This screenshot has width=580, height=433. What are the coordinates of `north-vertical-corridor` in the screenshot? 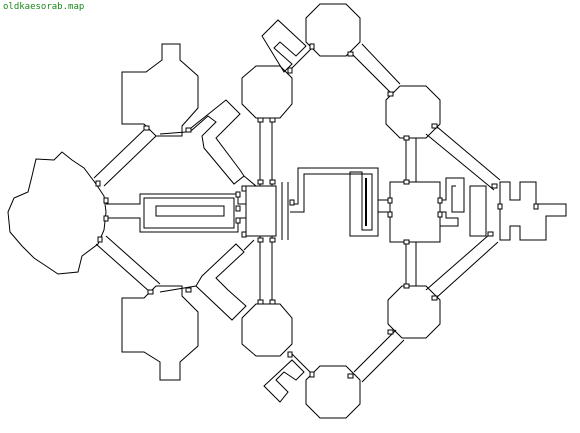 It's located at (266, 153).